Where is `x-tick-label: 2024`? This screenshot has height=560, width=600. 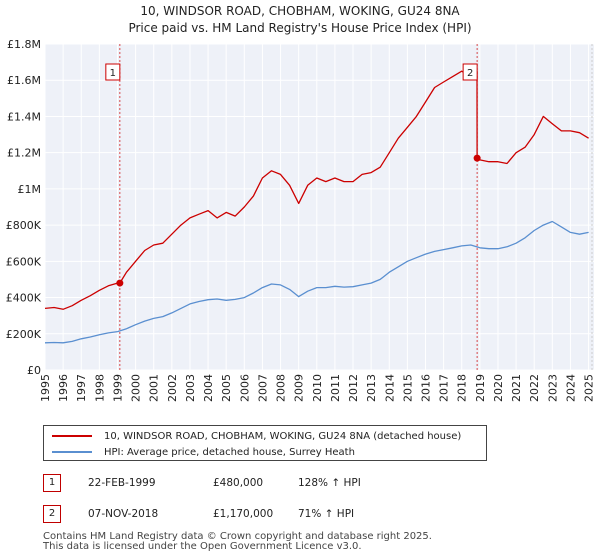 x-tick-label: 2024 is located at coordinates (570, 388).